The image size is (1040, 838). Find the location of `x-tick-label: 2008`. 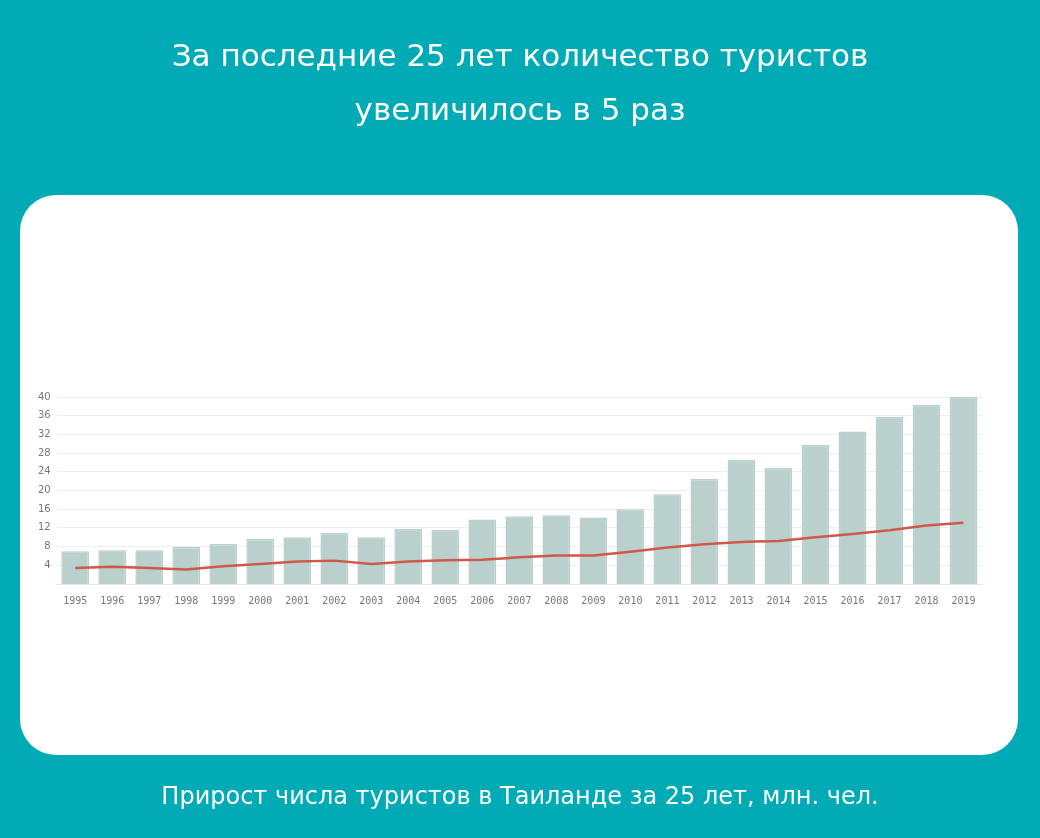

x-tick-label: 2008 is located at coordinates (556, 600).